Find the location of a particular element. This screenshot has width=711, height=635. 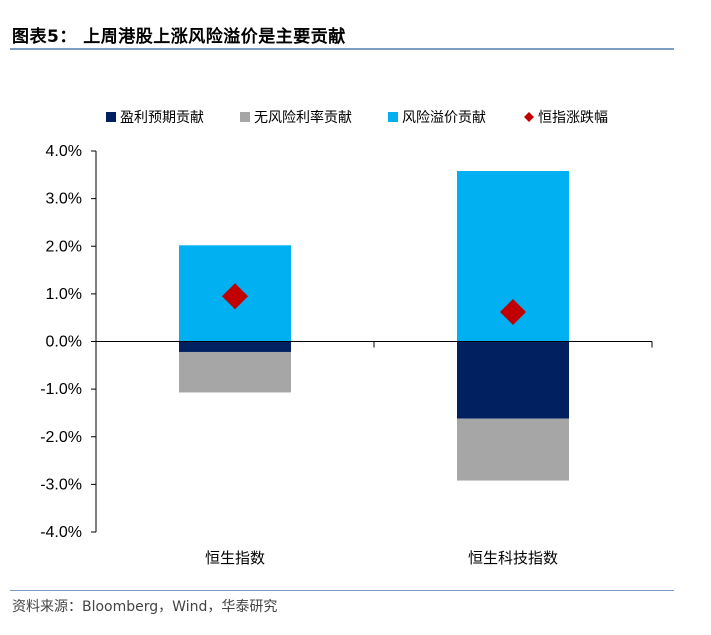

y-tick-label: 3.0% is located at coordinates (64, 199).